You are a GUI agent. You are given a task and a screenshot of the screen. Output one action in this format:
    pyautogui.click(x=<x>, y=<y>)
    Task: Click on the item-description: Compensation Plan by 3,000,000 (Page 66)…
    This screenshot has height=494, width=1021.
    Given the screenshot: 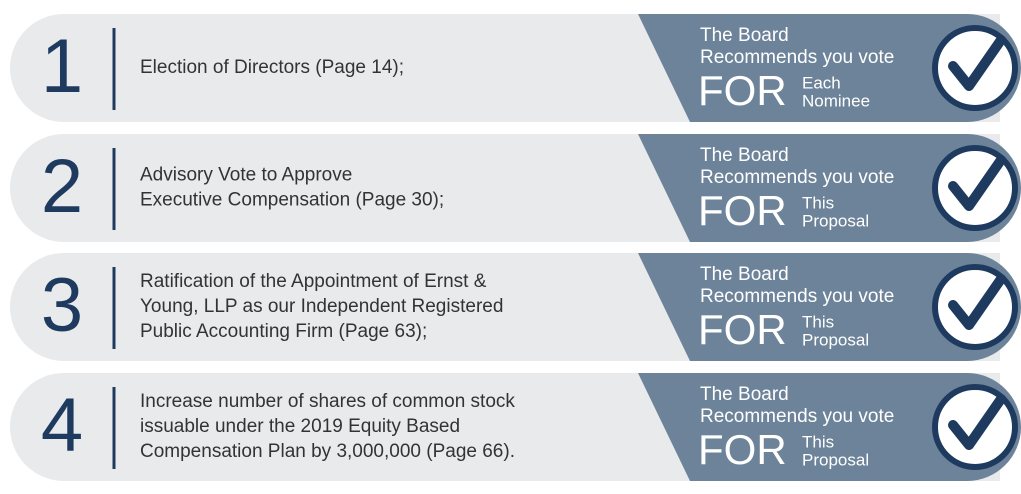 What is the action you would take?
    pyautogui.click(x=327, y=451)
    